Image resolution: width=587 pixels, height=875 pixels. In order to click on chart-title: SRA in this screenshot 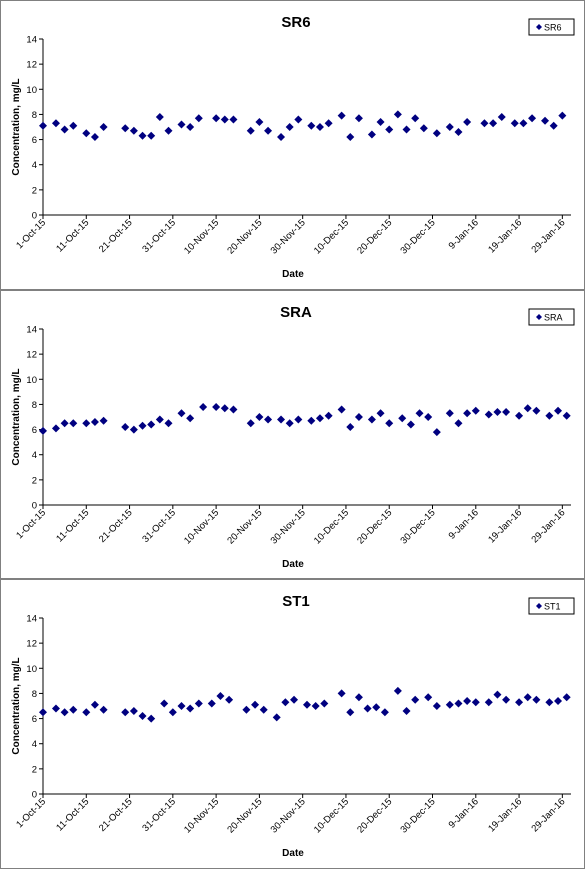, I will do `click(296, 312)`.